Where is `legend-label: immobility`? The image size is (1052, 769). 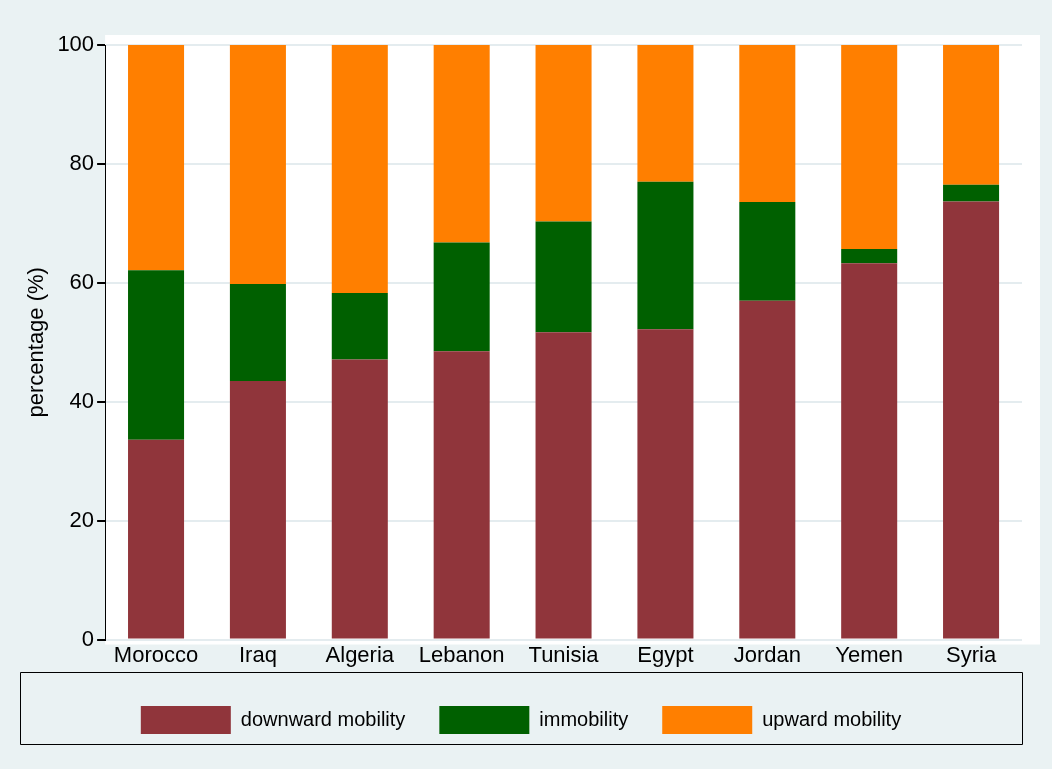 legend-label: immobility is located at coordinates (584, 718).